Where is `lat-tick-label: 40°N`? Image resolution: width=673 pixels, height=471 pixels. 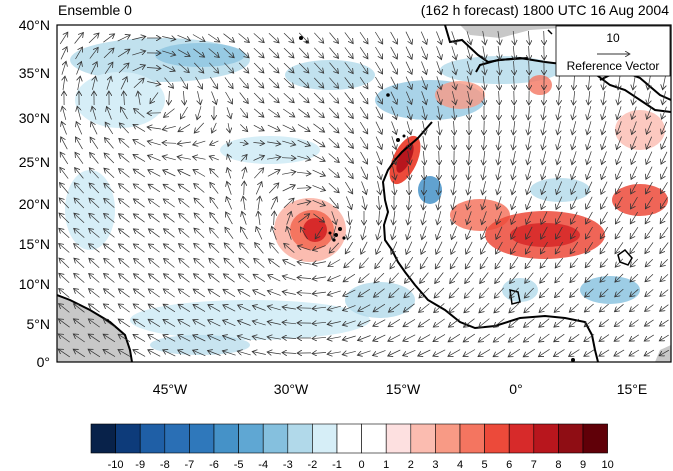 lat-tick-label: 40°N is located at coordinates (34, 25).